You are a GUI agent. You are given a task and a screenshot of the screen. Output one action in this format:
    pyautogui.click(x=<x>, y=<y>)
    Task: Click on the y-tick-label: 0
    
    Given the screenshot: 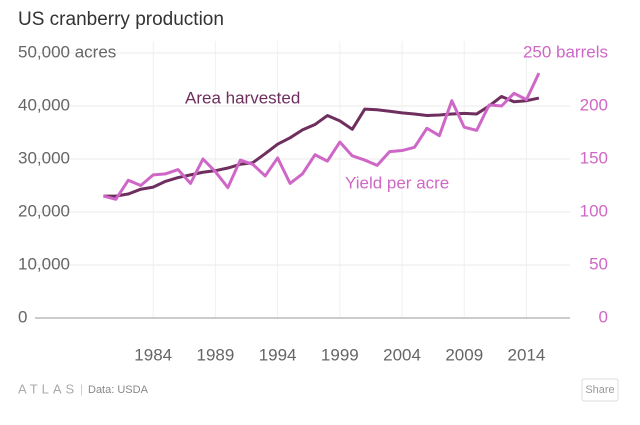 What is the action you would take?
    pyautogui.click(x=22, y=316)
    